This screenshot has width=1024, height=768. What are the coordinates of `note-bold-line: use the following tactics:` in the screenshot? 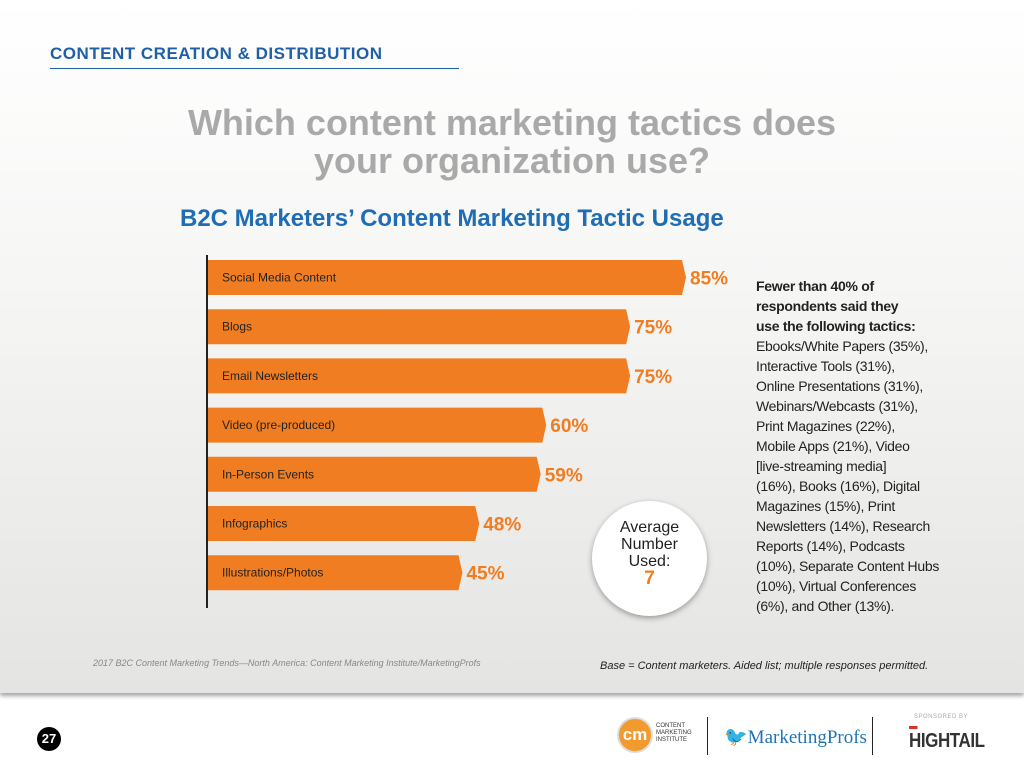 It's located at (836, 326).